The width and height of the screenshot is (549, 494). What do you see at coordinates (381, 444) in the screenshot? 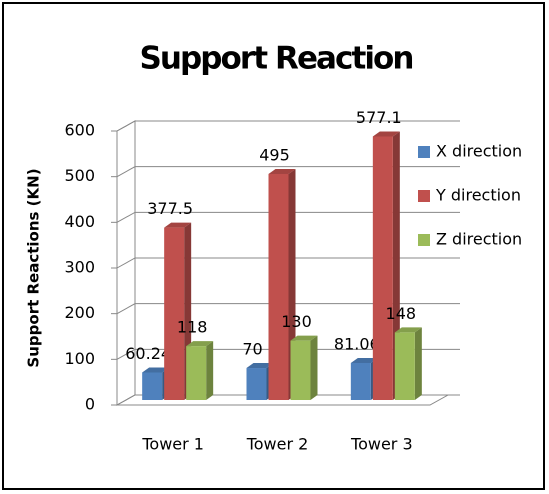
I see `x-tick-label: Tower 3` at bounding box center [381, 444].